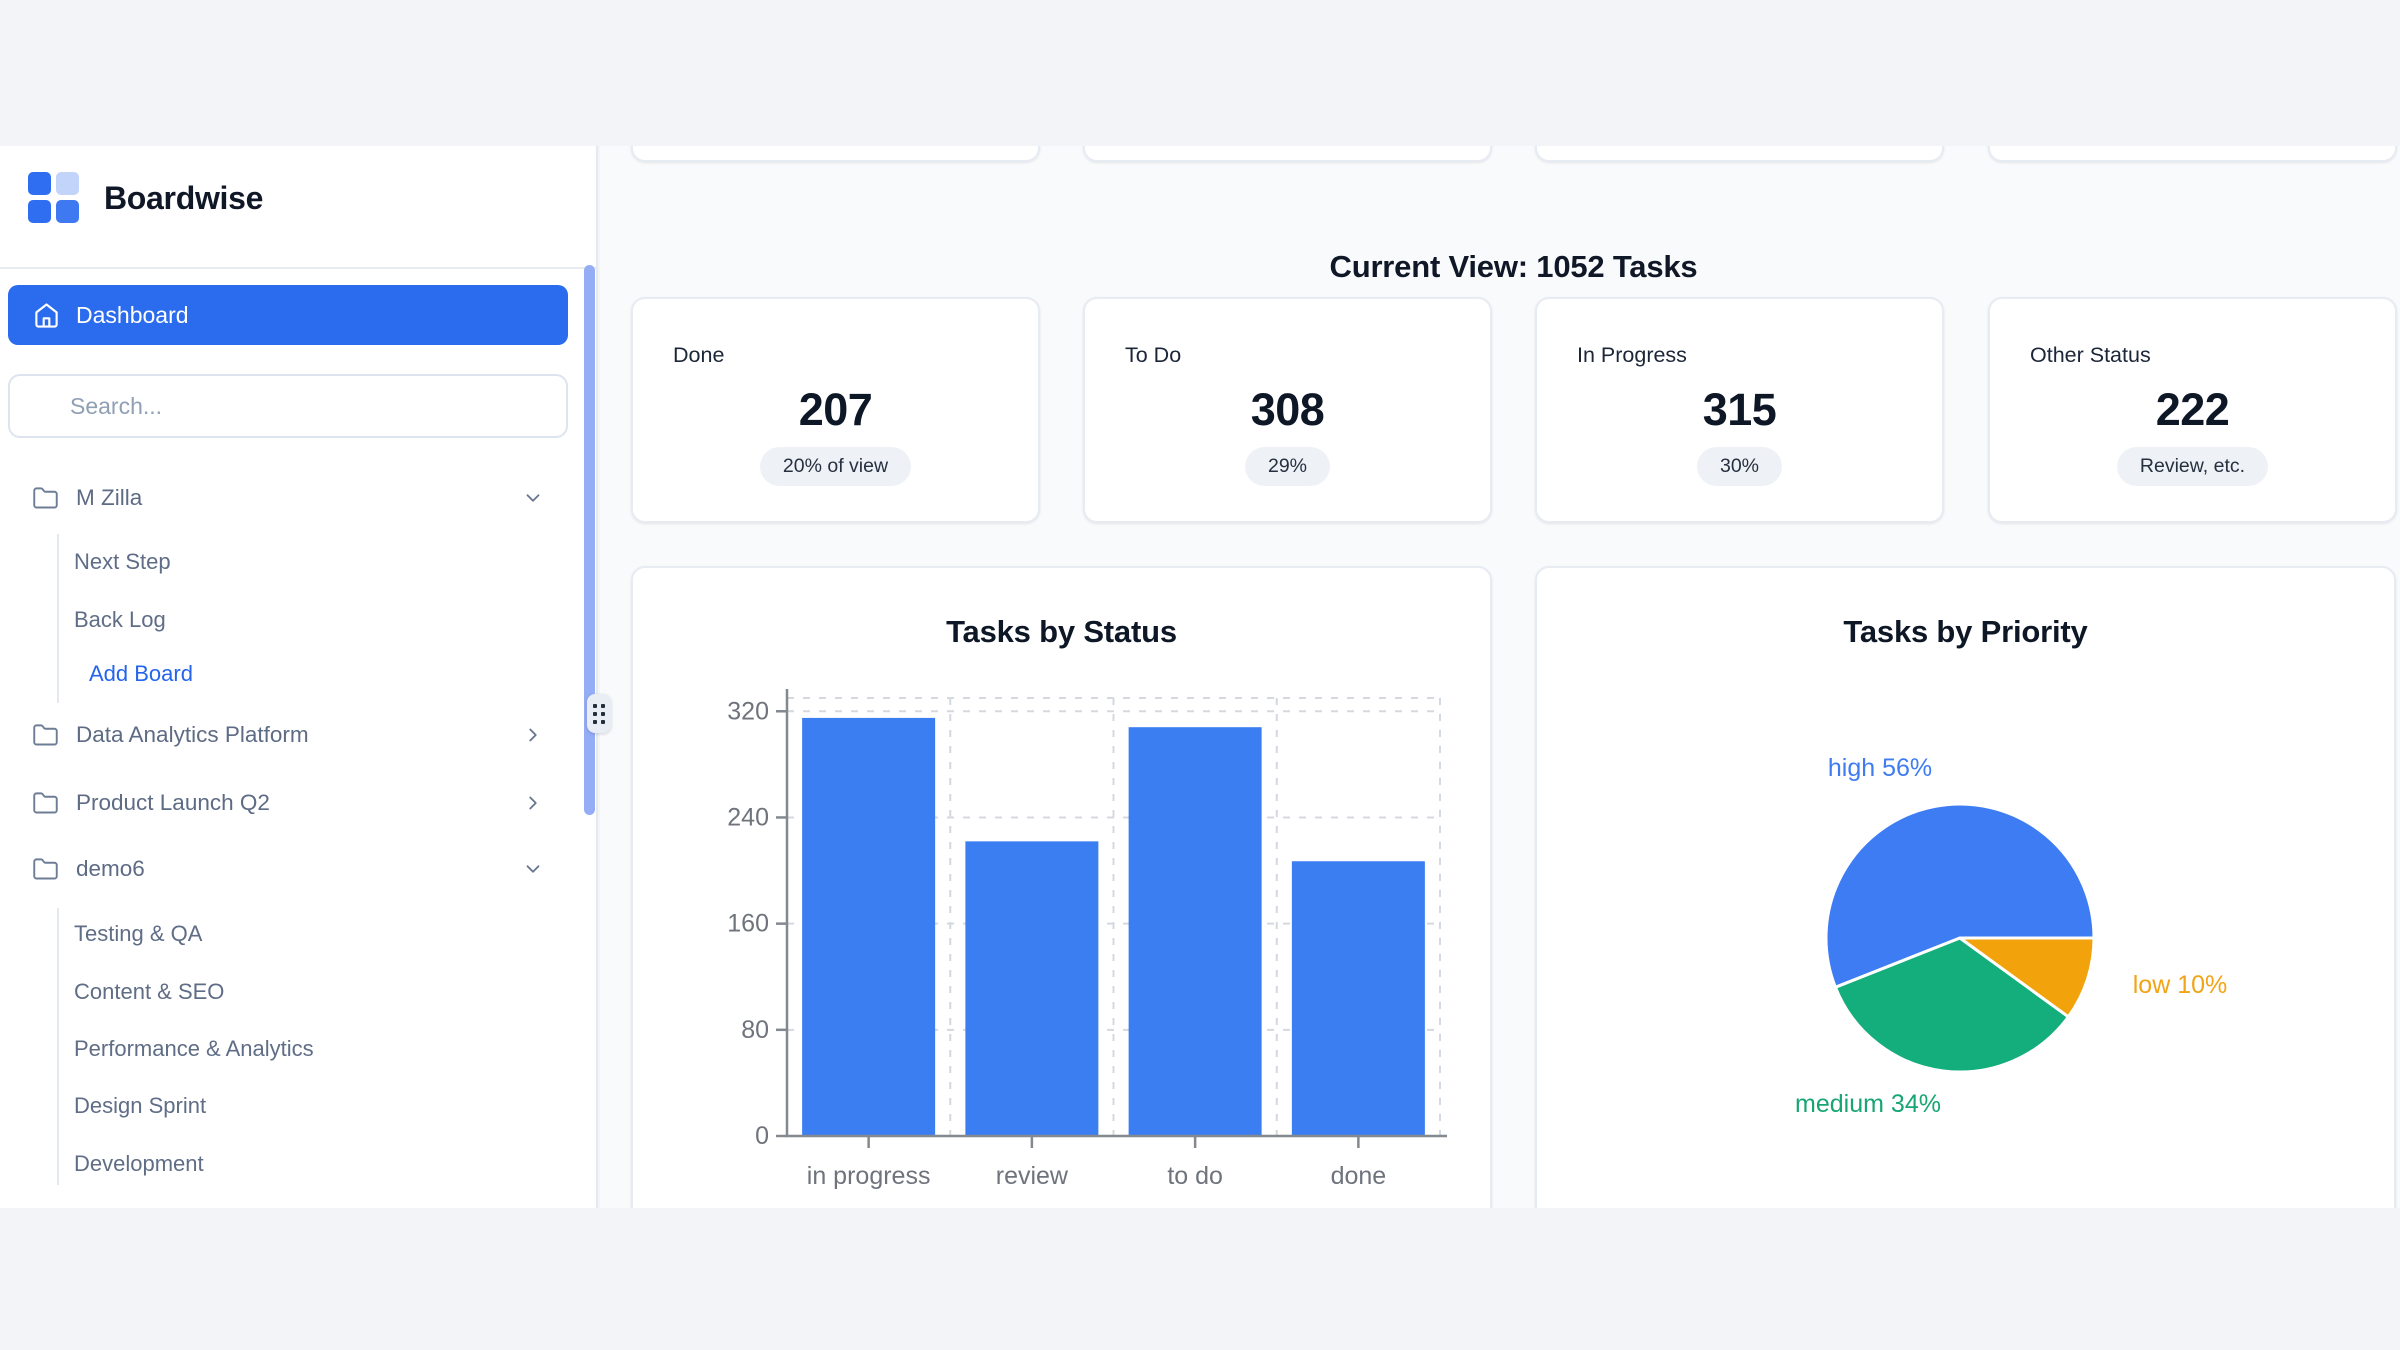 This screenshot has width=2400, height=1350. Describe the element at coordinates (1287, 466) in the screenshot. I see `stat-badge: 29%` at that location.